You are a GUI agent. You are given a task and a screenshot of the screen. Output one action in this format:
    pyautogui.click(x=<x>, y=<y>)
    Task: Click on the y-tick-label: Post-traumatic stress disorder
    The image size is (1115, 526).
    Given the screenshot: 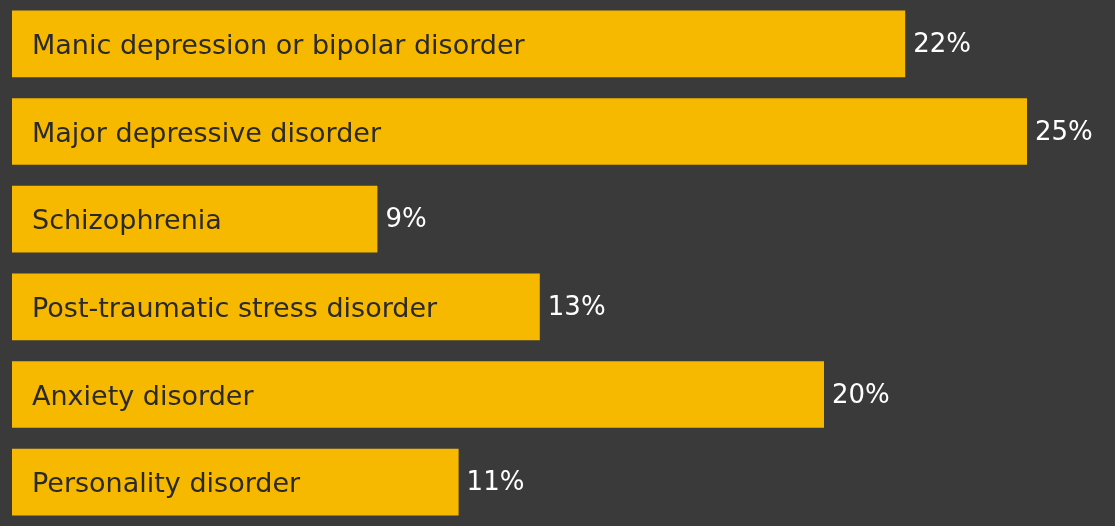 What is the action you would take?
    pyautogui.click(x=235, y=307)
    